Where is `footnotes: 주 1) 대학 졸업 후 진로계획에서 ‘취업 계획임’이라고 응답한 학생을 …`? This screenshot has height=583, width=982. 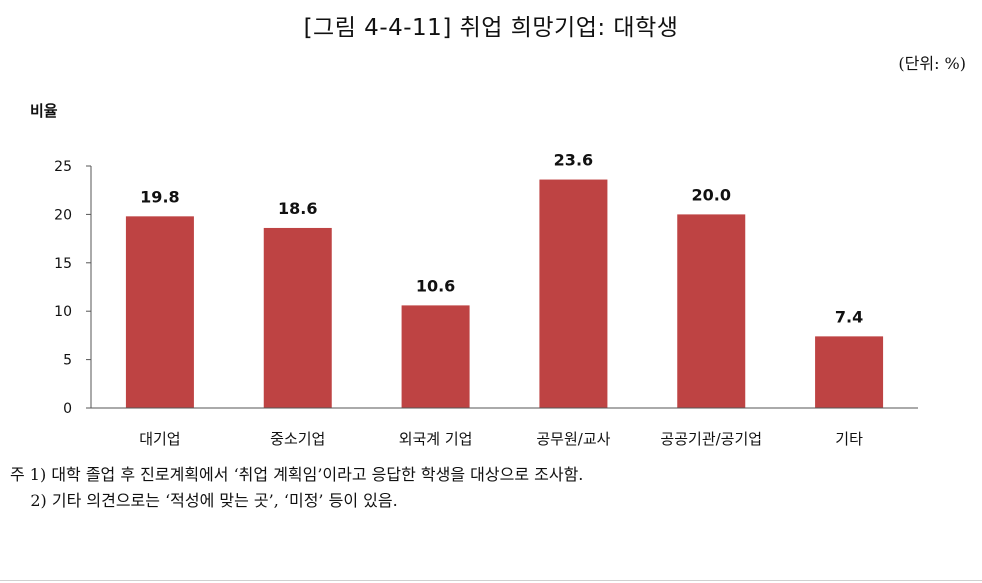
footnotes: 주 1) 대학 졸업 후 진로계획에서 ‘취업 계획임’이라고 응답한 학생을 … is located at coordinates (296, 488).